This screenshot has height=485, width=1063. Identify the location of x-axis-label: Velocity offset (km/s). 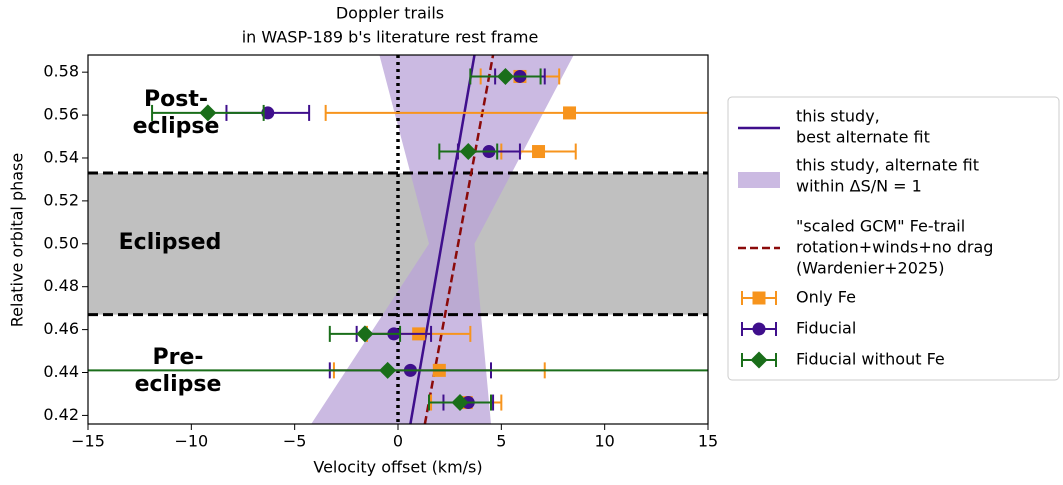
(397, 467).